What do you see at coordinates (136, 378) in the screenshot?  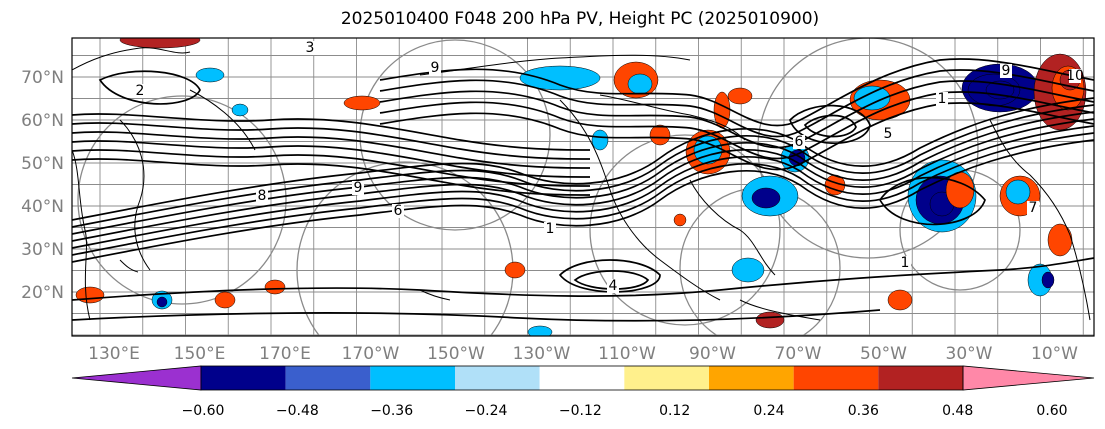 I see `colorbar-low-extend` at bounding box center [136, 378].